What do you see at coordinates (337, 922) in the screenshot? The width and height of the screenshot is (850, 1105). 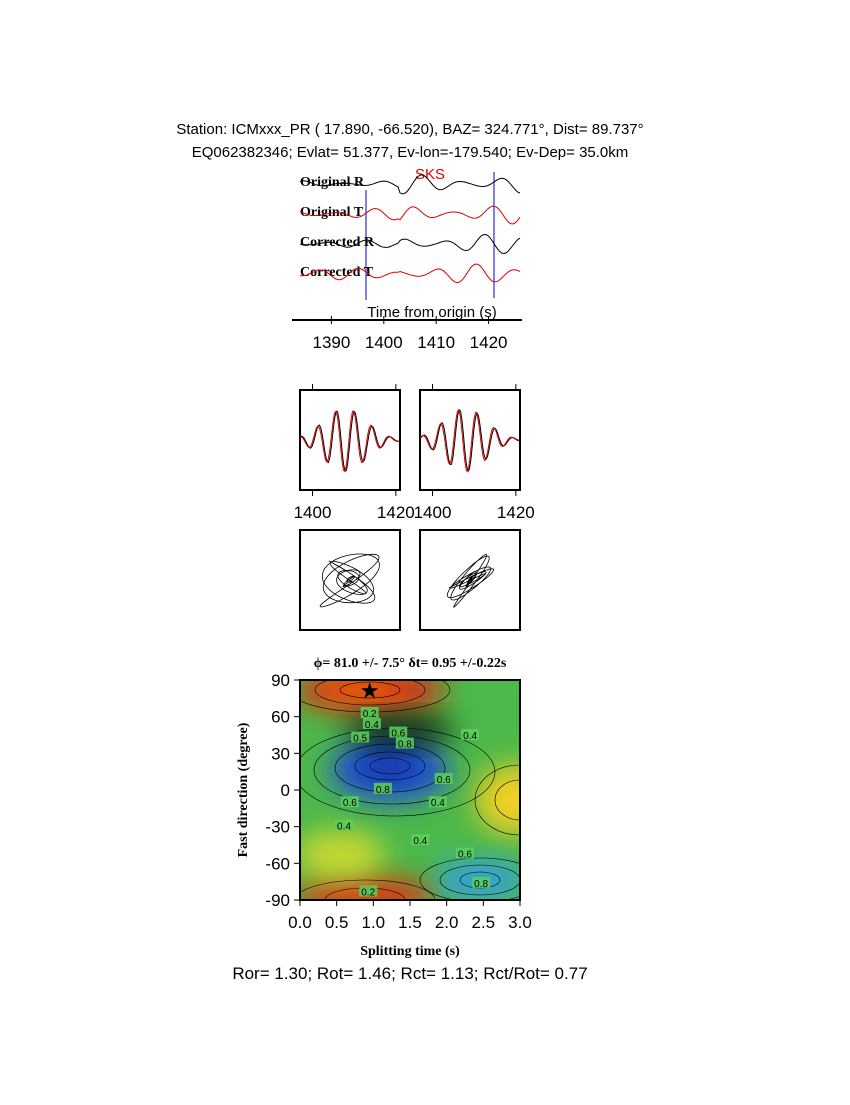 I see `x-tick-label: 0.5` at bounding box center [337, 922].